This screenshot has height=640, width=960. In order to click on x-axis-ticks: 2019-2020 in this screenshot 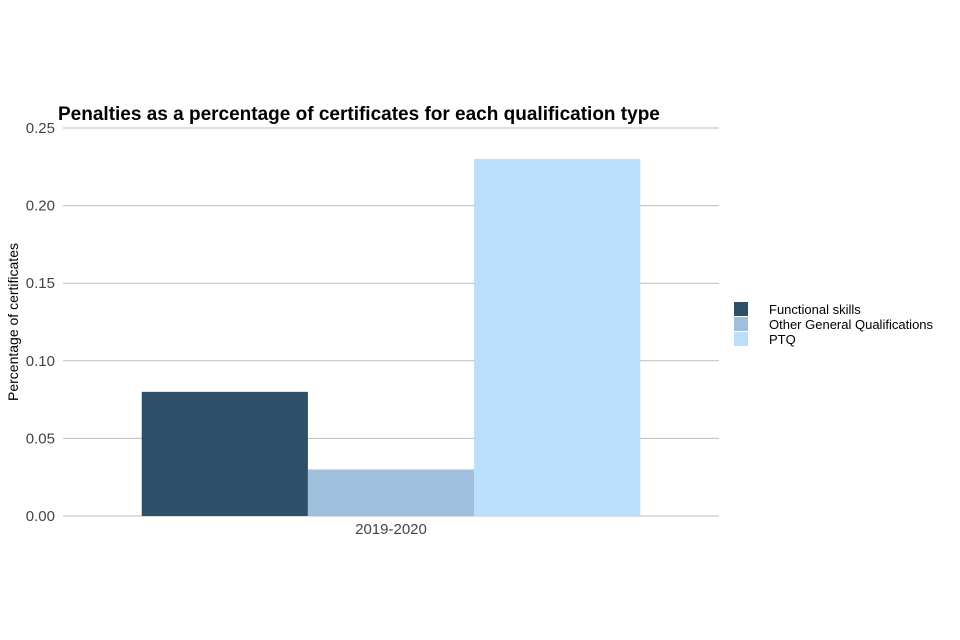, I will do `click(391, 529)`.